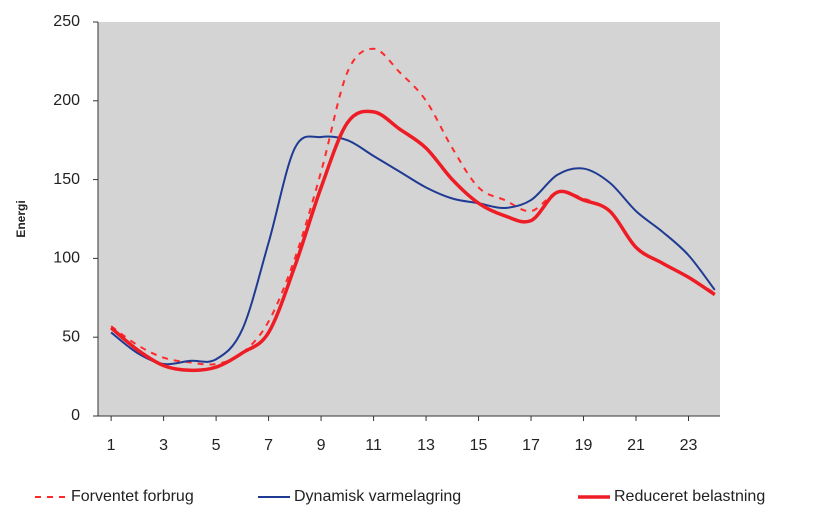  I want to click on x-tick-label: 5, so click(216, 445).